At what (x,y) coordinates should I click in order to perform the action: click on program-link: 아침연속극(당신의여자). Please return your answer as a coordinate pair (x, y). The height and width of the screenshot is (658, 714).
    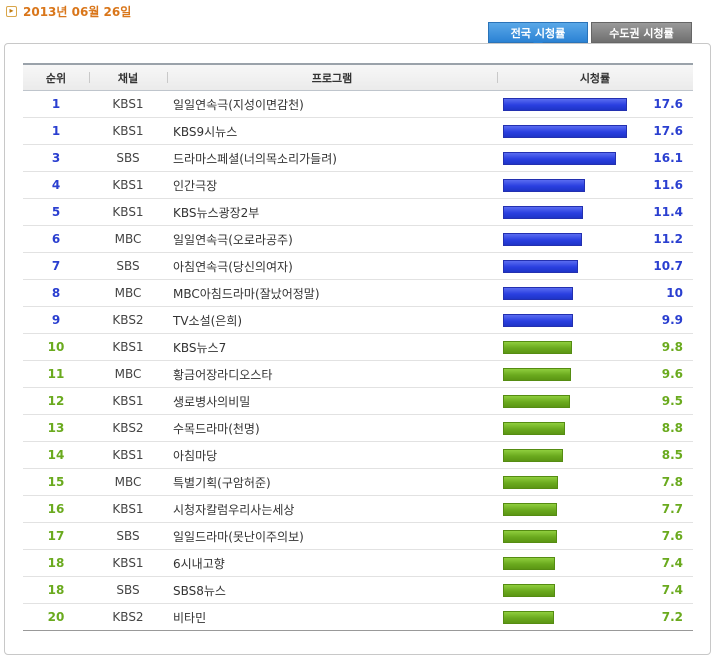
    Looking at the image, I should click on (332, 266).